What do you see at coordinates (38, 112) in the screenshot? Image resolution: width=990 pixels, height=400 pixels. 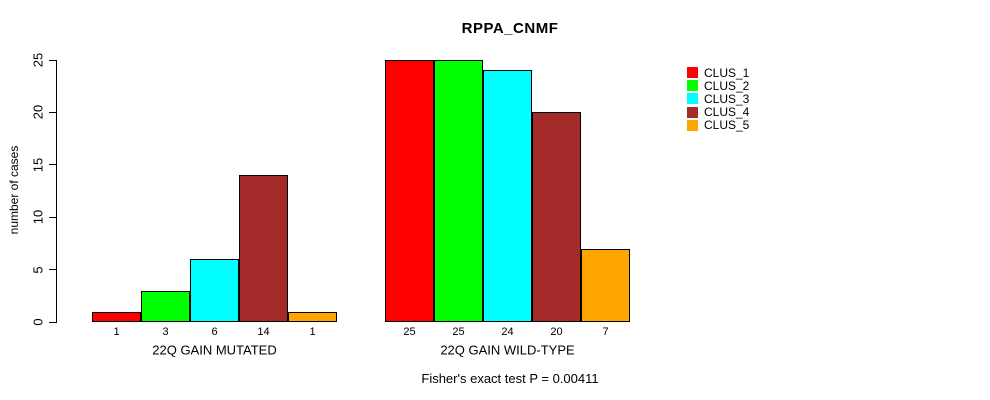 I see `y-tick-label: 20` at bounding box center [38, 112].